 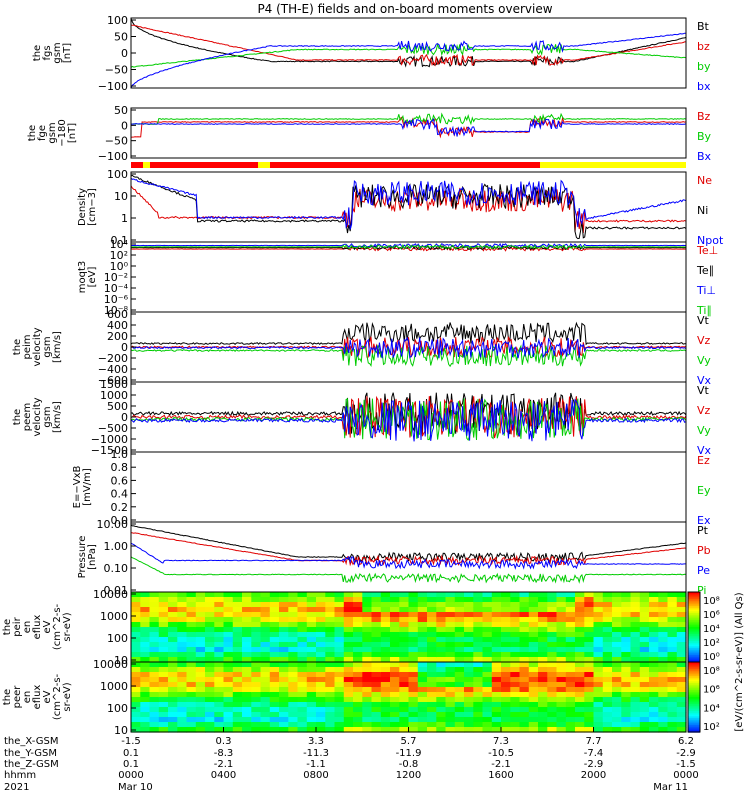 What do you see at coordinates (31, 741) in the screenshot?
I see `x-row-label: the_X-GSM` at bounding box center [31, 741].